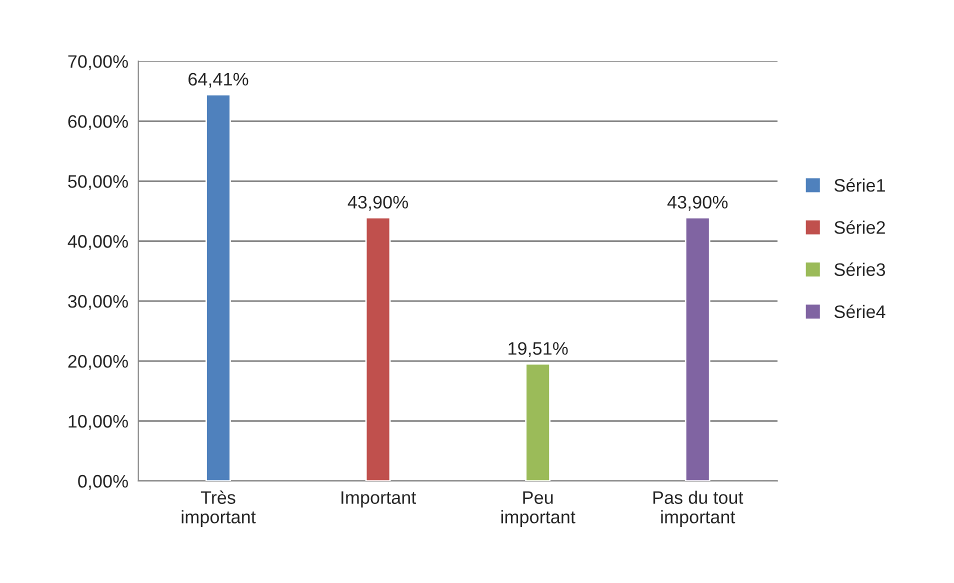  I want to click on legend-label: Série3, so click(860, 269).